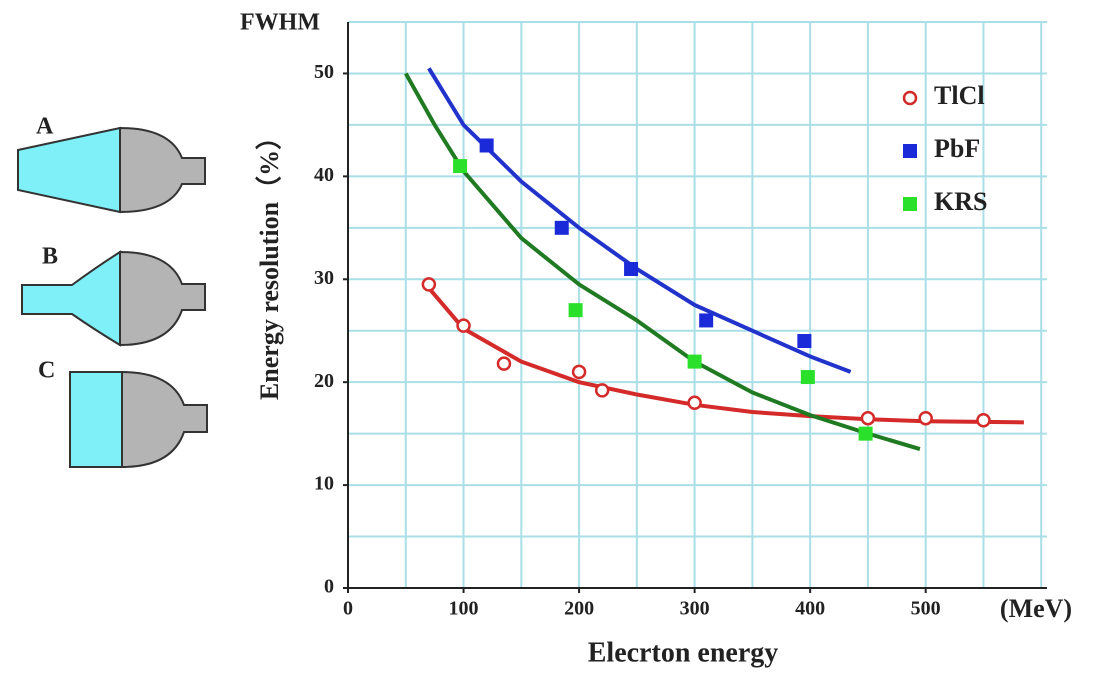 The height and width of the screenshot is (675, 1099). What do you see at coordinates (329, 587) in the screenshot?
I see `y-tick-label: 0` at bounding box center [329, 587].